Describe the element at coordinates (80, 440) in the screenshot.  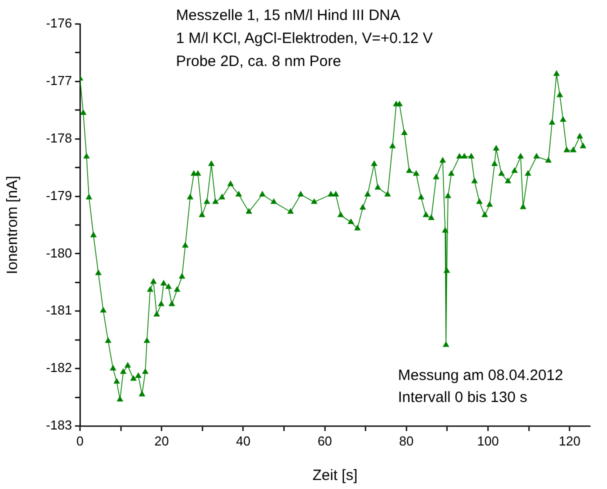
I see `x-tick-label: 0` at that location.